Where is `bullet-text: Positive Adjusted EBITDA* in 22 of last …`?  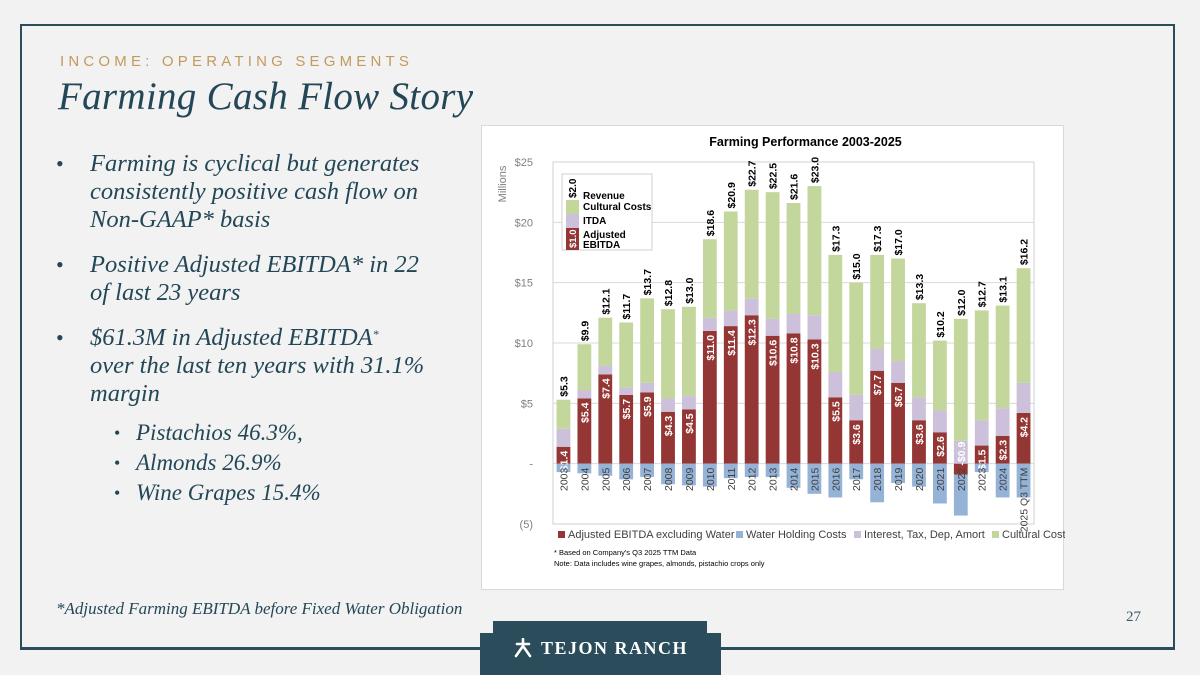 bullet-text: Positive Adjusted EBITDA* in 22 of last … is located at coordinates (254, 278).